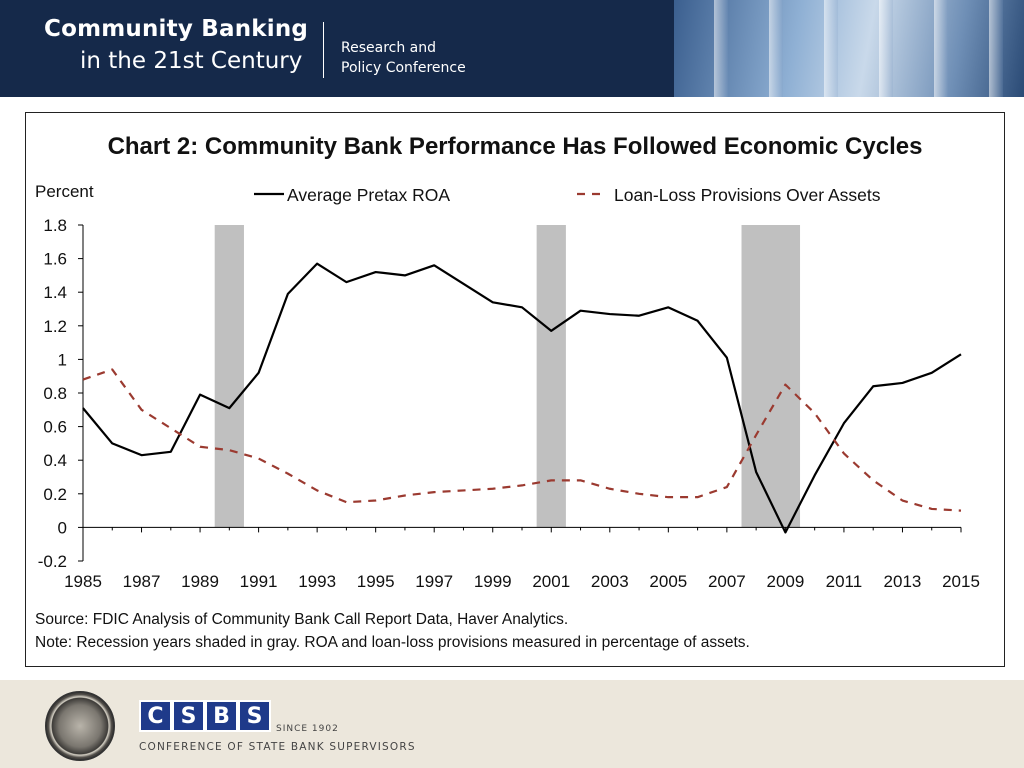 This screenshot has width=1024, height=768. What do you see at coordinates (376, 581) in the screenshot?
I see `x-tick-label: 1995` at bounding box center [376, 581].